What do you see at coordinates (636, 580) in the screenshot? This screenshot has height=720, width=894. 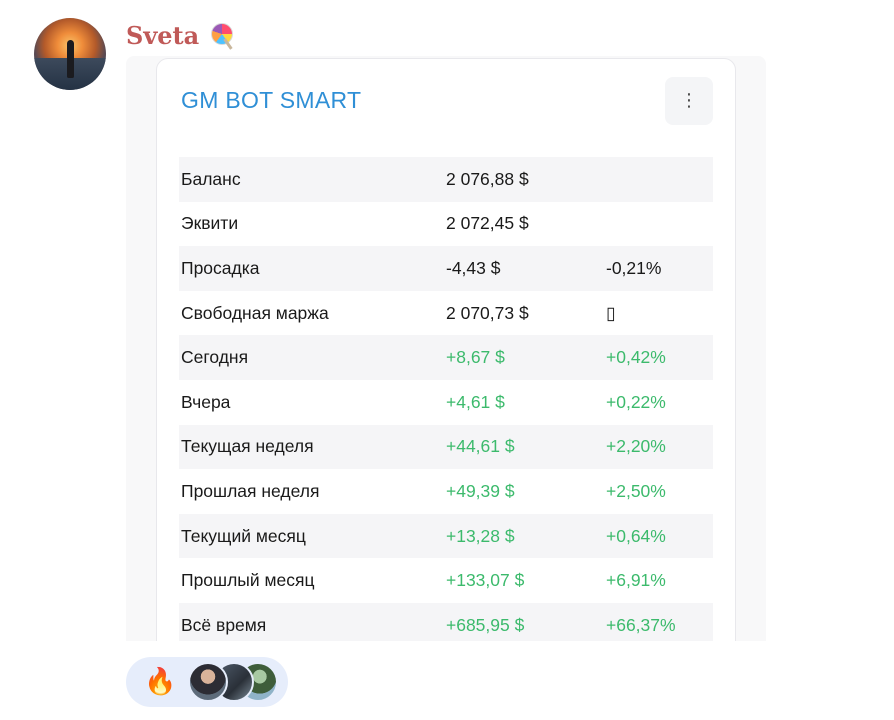 I see `row-percent: +6,91%` at bounding box center [636, 580].